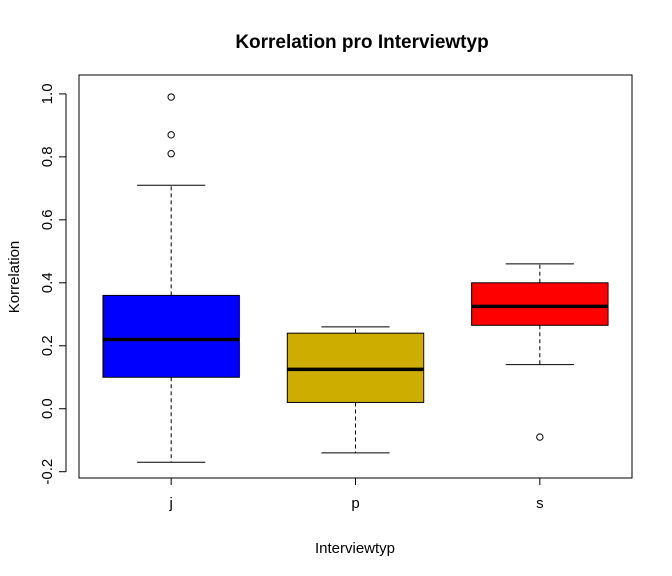  Describe the element at coordinates (14, 277) in the screenshot. I see `y-axis-label: Korrelation` at that location.